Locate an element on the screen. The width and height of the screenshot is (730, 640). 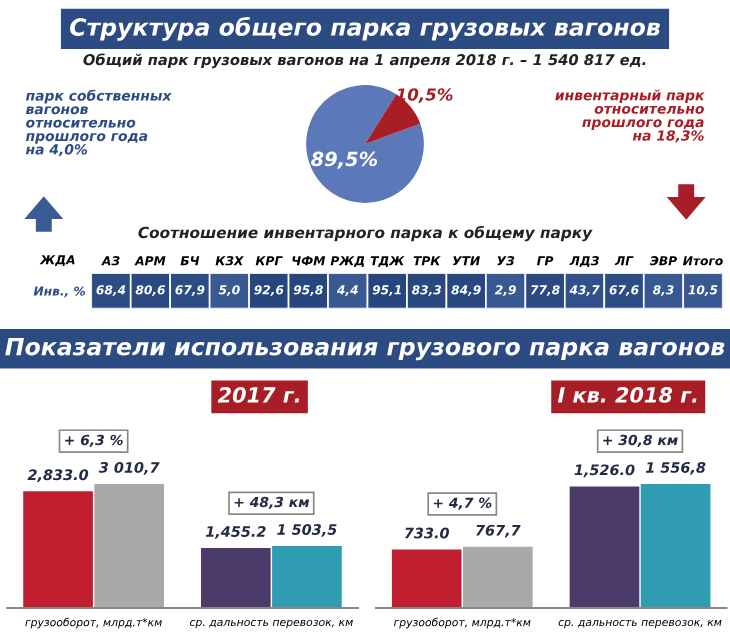
chart-subtitle: I кв. 2018 г. is located at coordinates (627, 395).